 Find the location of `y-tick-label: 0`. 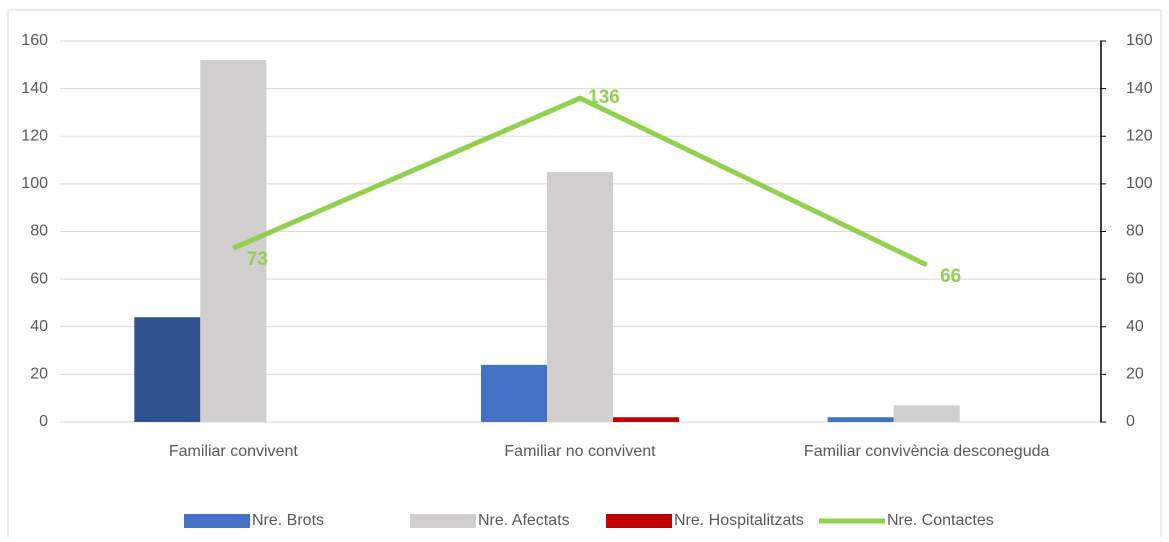

y-tick-label: 0 is located at coordinates (43, 421).